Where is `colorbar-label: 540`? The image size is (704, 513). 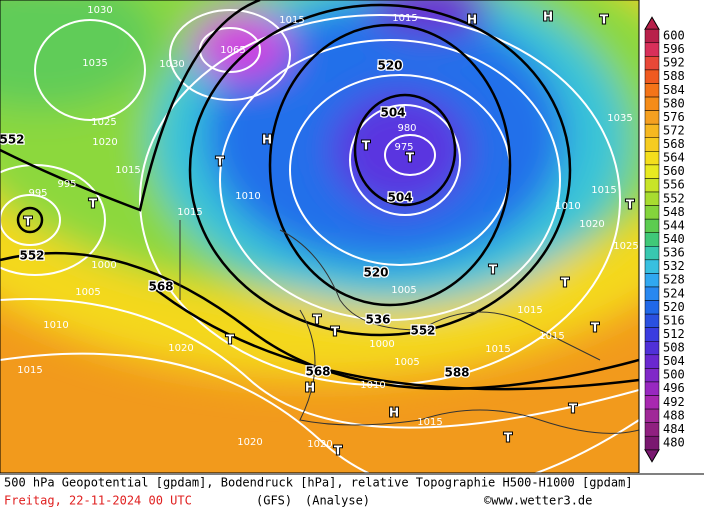 colorbar-label: 540 is located at coordinates (674, 239).